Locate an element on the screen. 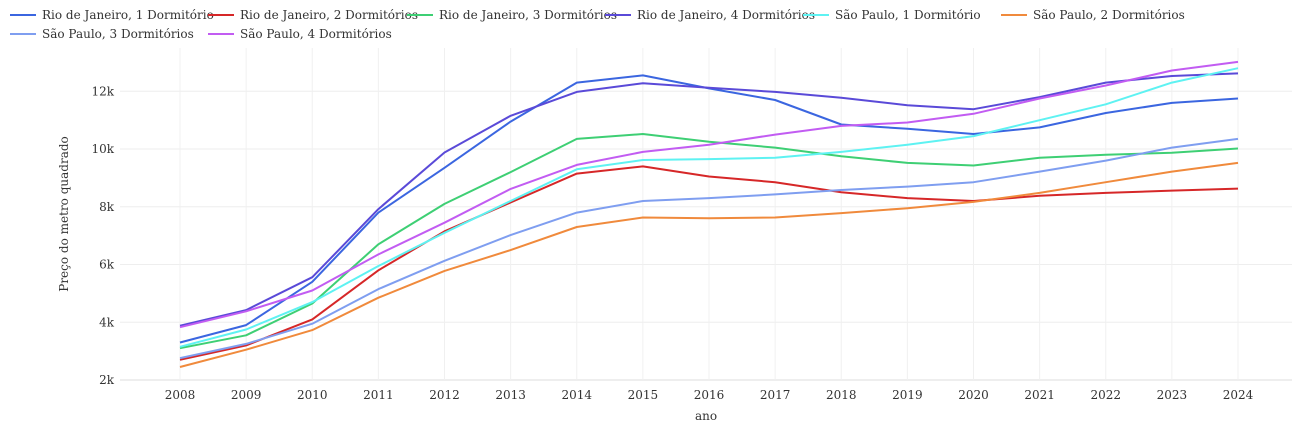 This screenshot has height=424, width=1300. legend-item-2: Rio de Janeiro, 2 Dormitórios is located at coordinates (313, 15).